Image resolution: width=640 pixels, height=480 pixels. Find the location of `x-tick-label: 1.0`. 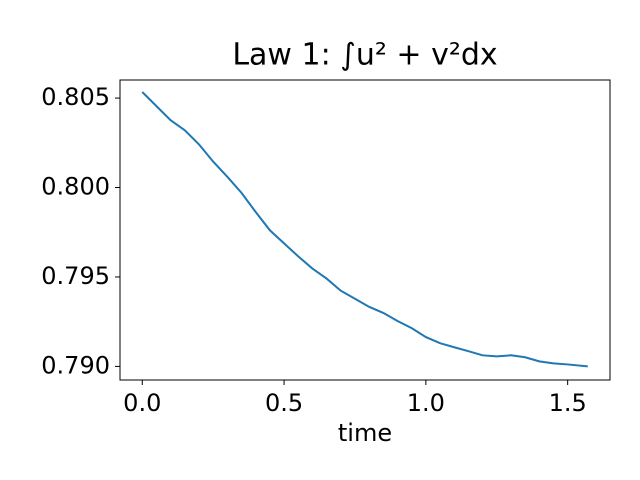

x-tick-label: 1.0 is located at coordinates (426, 403).